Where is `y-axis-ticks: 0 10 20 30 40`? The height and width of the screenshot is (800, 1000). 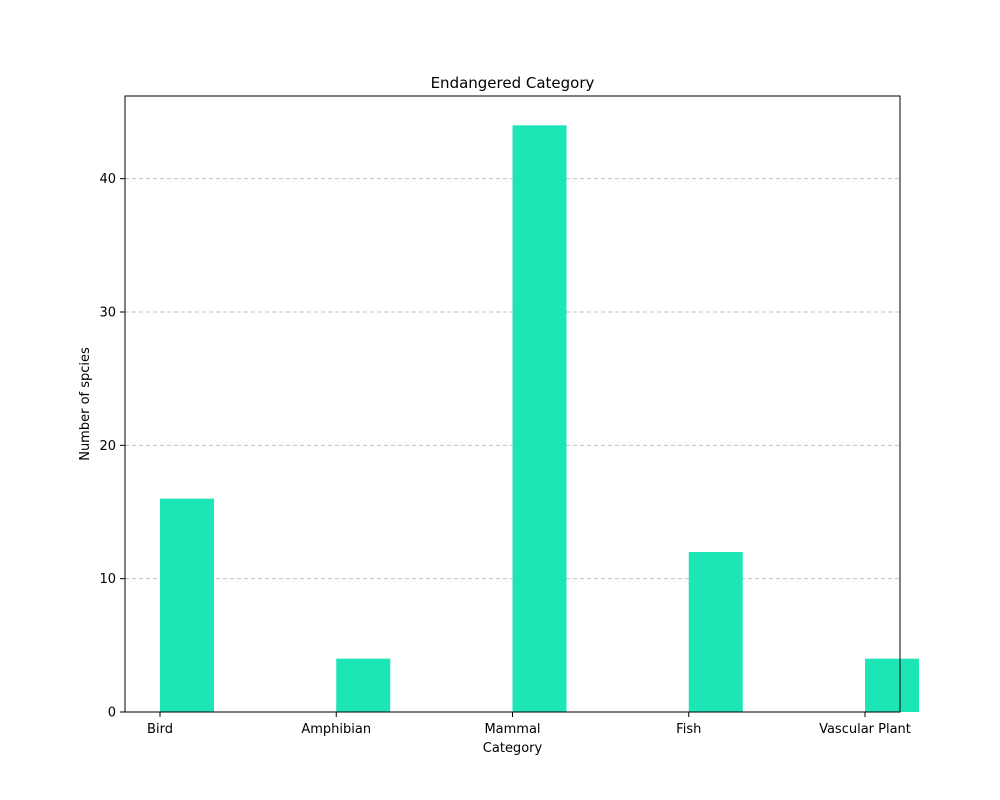 y-axis-ticks: 0 10 20 30 40 is located at coordinates (112, 446).